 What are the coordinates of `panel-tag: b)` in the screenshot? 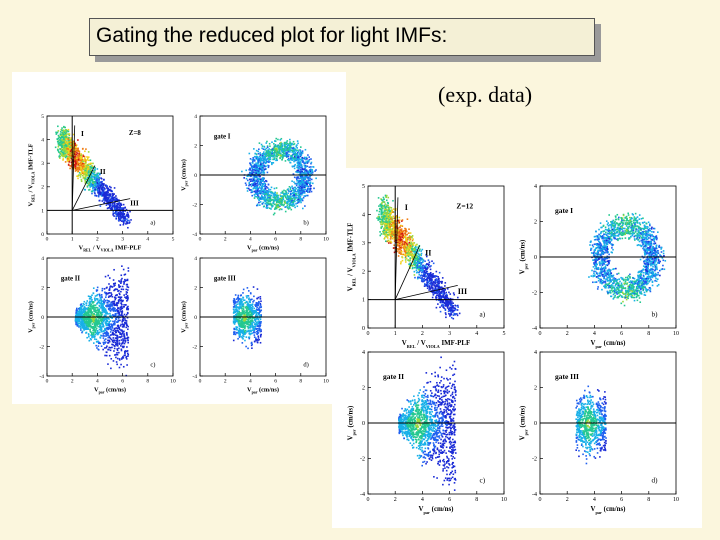 It's located at (306, 223).